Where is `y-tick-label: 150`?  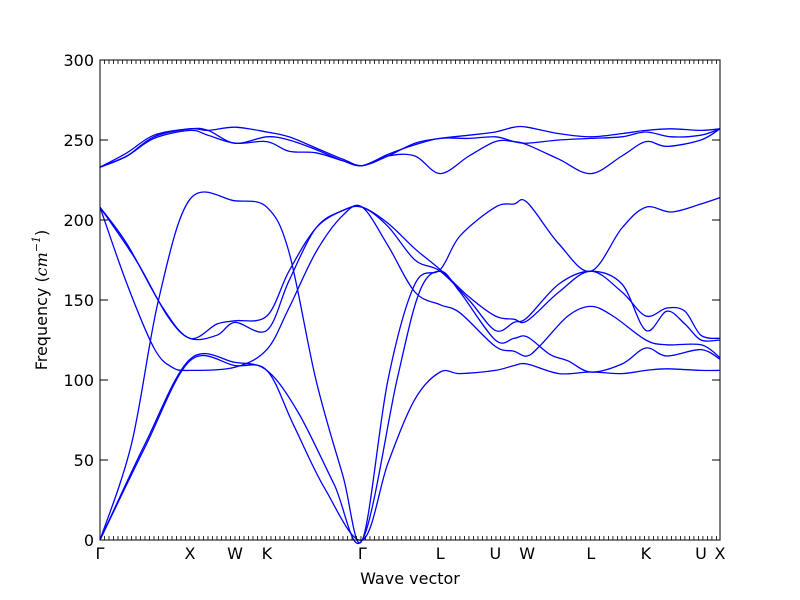 y-tick-label: 150 is located at coordinates (78, 300).